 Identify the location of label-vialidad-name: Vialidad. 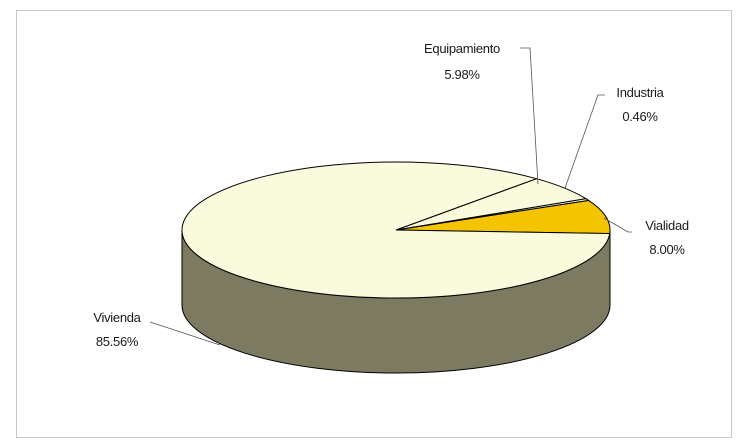
(667, 225).